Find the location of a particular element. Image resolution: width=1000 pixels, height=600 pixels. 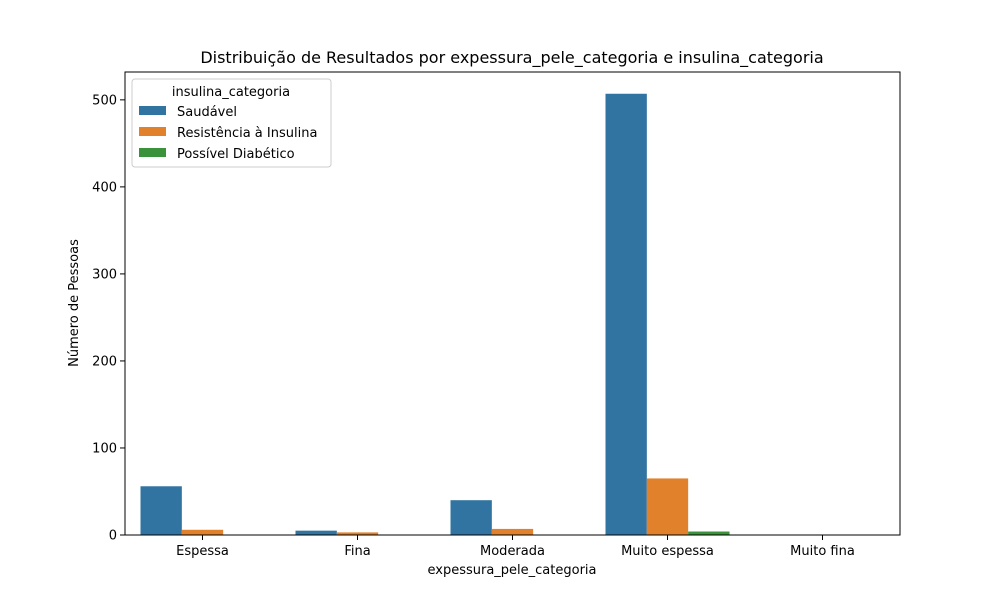

y-tick-label: 200 is located at coordinates (104, 361).